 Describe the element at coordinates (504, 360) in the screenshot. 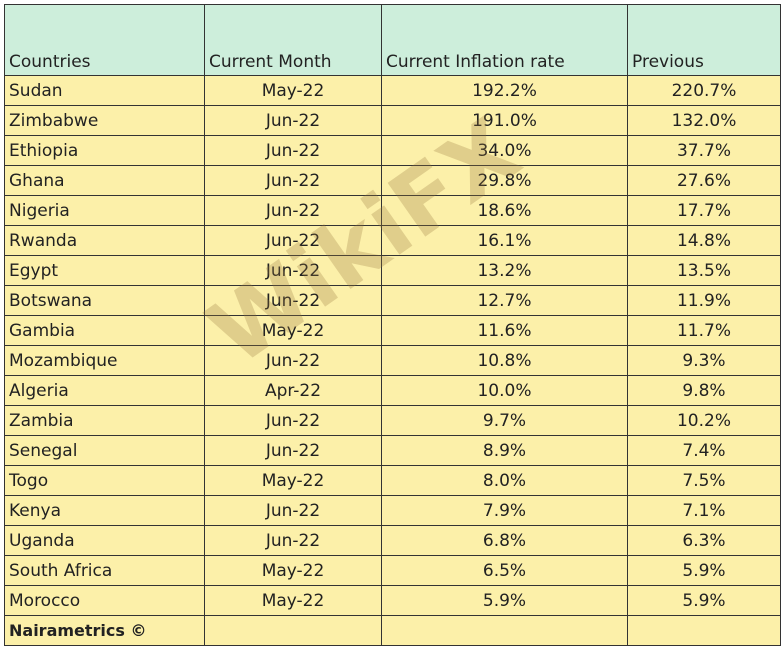

I see `table-cell: 10.8%` at that location.